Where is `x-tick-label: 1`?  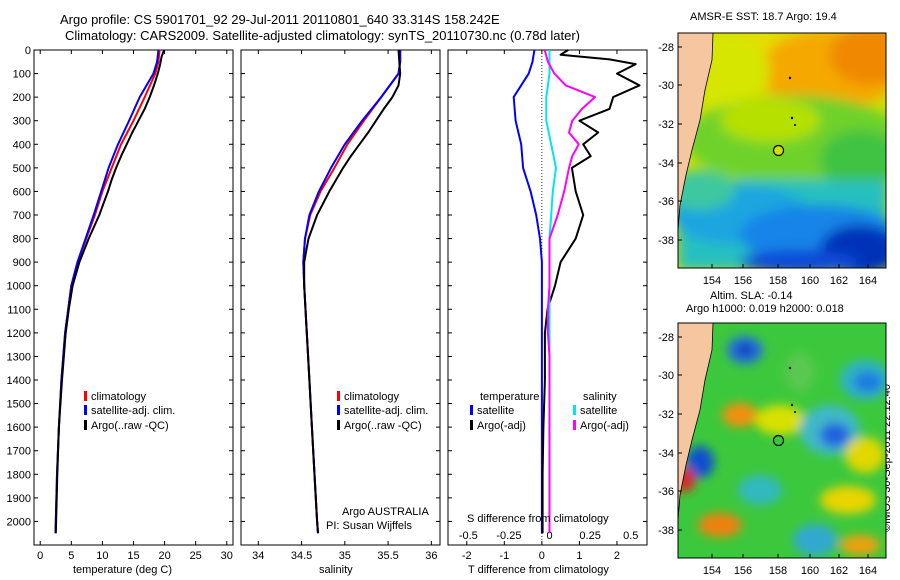
x-tick-label: 1 is located at coordinates (579, 556).